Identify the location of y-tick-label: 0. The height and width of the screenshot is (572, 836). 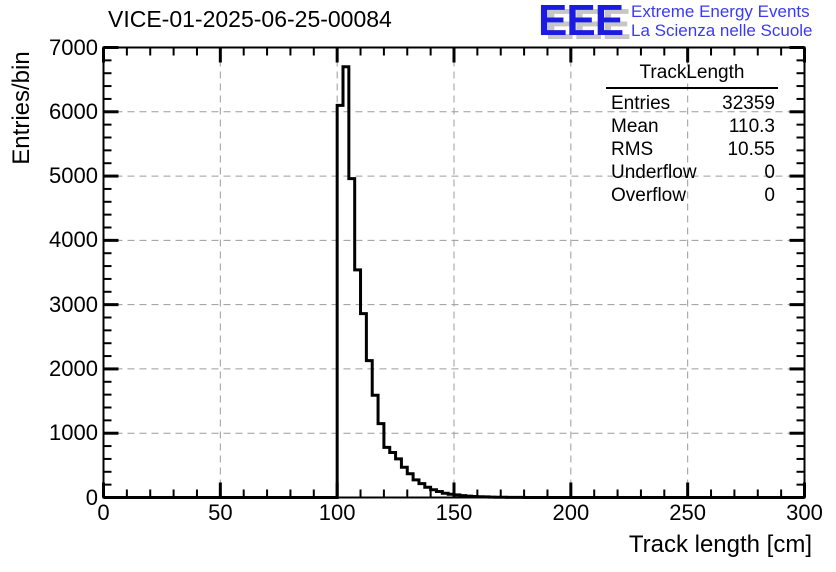
(91, 497).